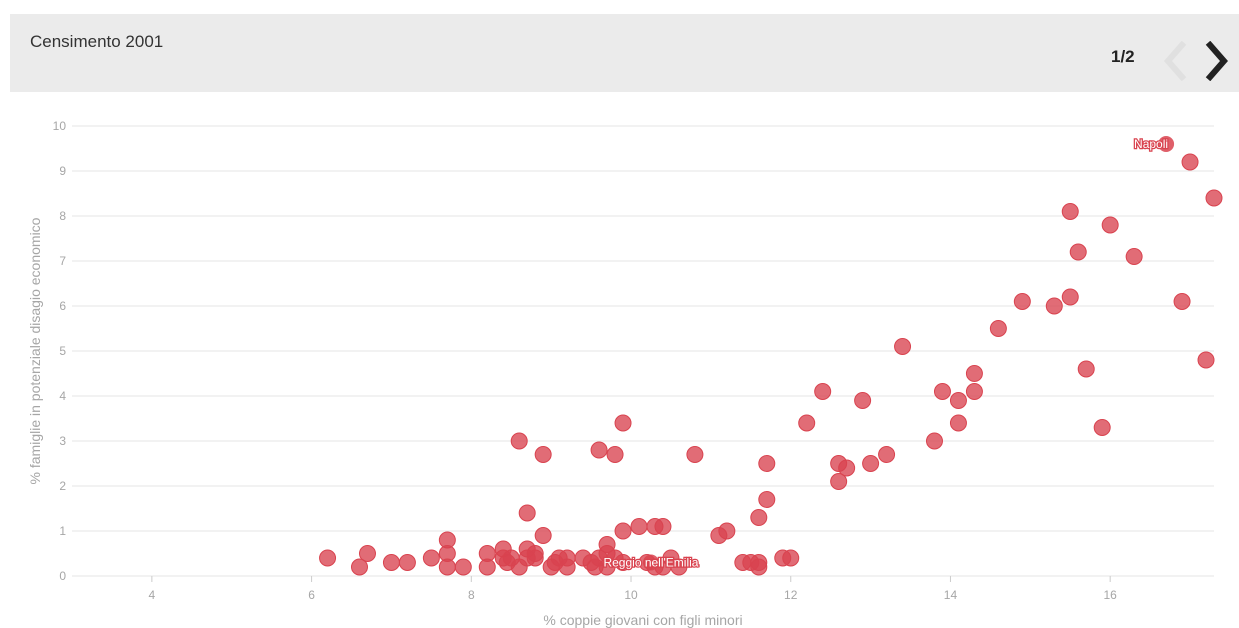 This screenshot has width=1239, height=628. I want to click on y-tick-label: 0, so click(62, 576).